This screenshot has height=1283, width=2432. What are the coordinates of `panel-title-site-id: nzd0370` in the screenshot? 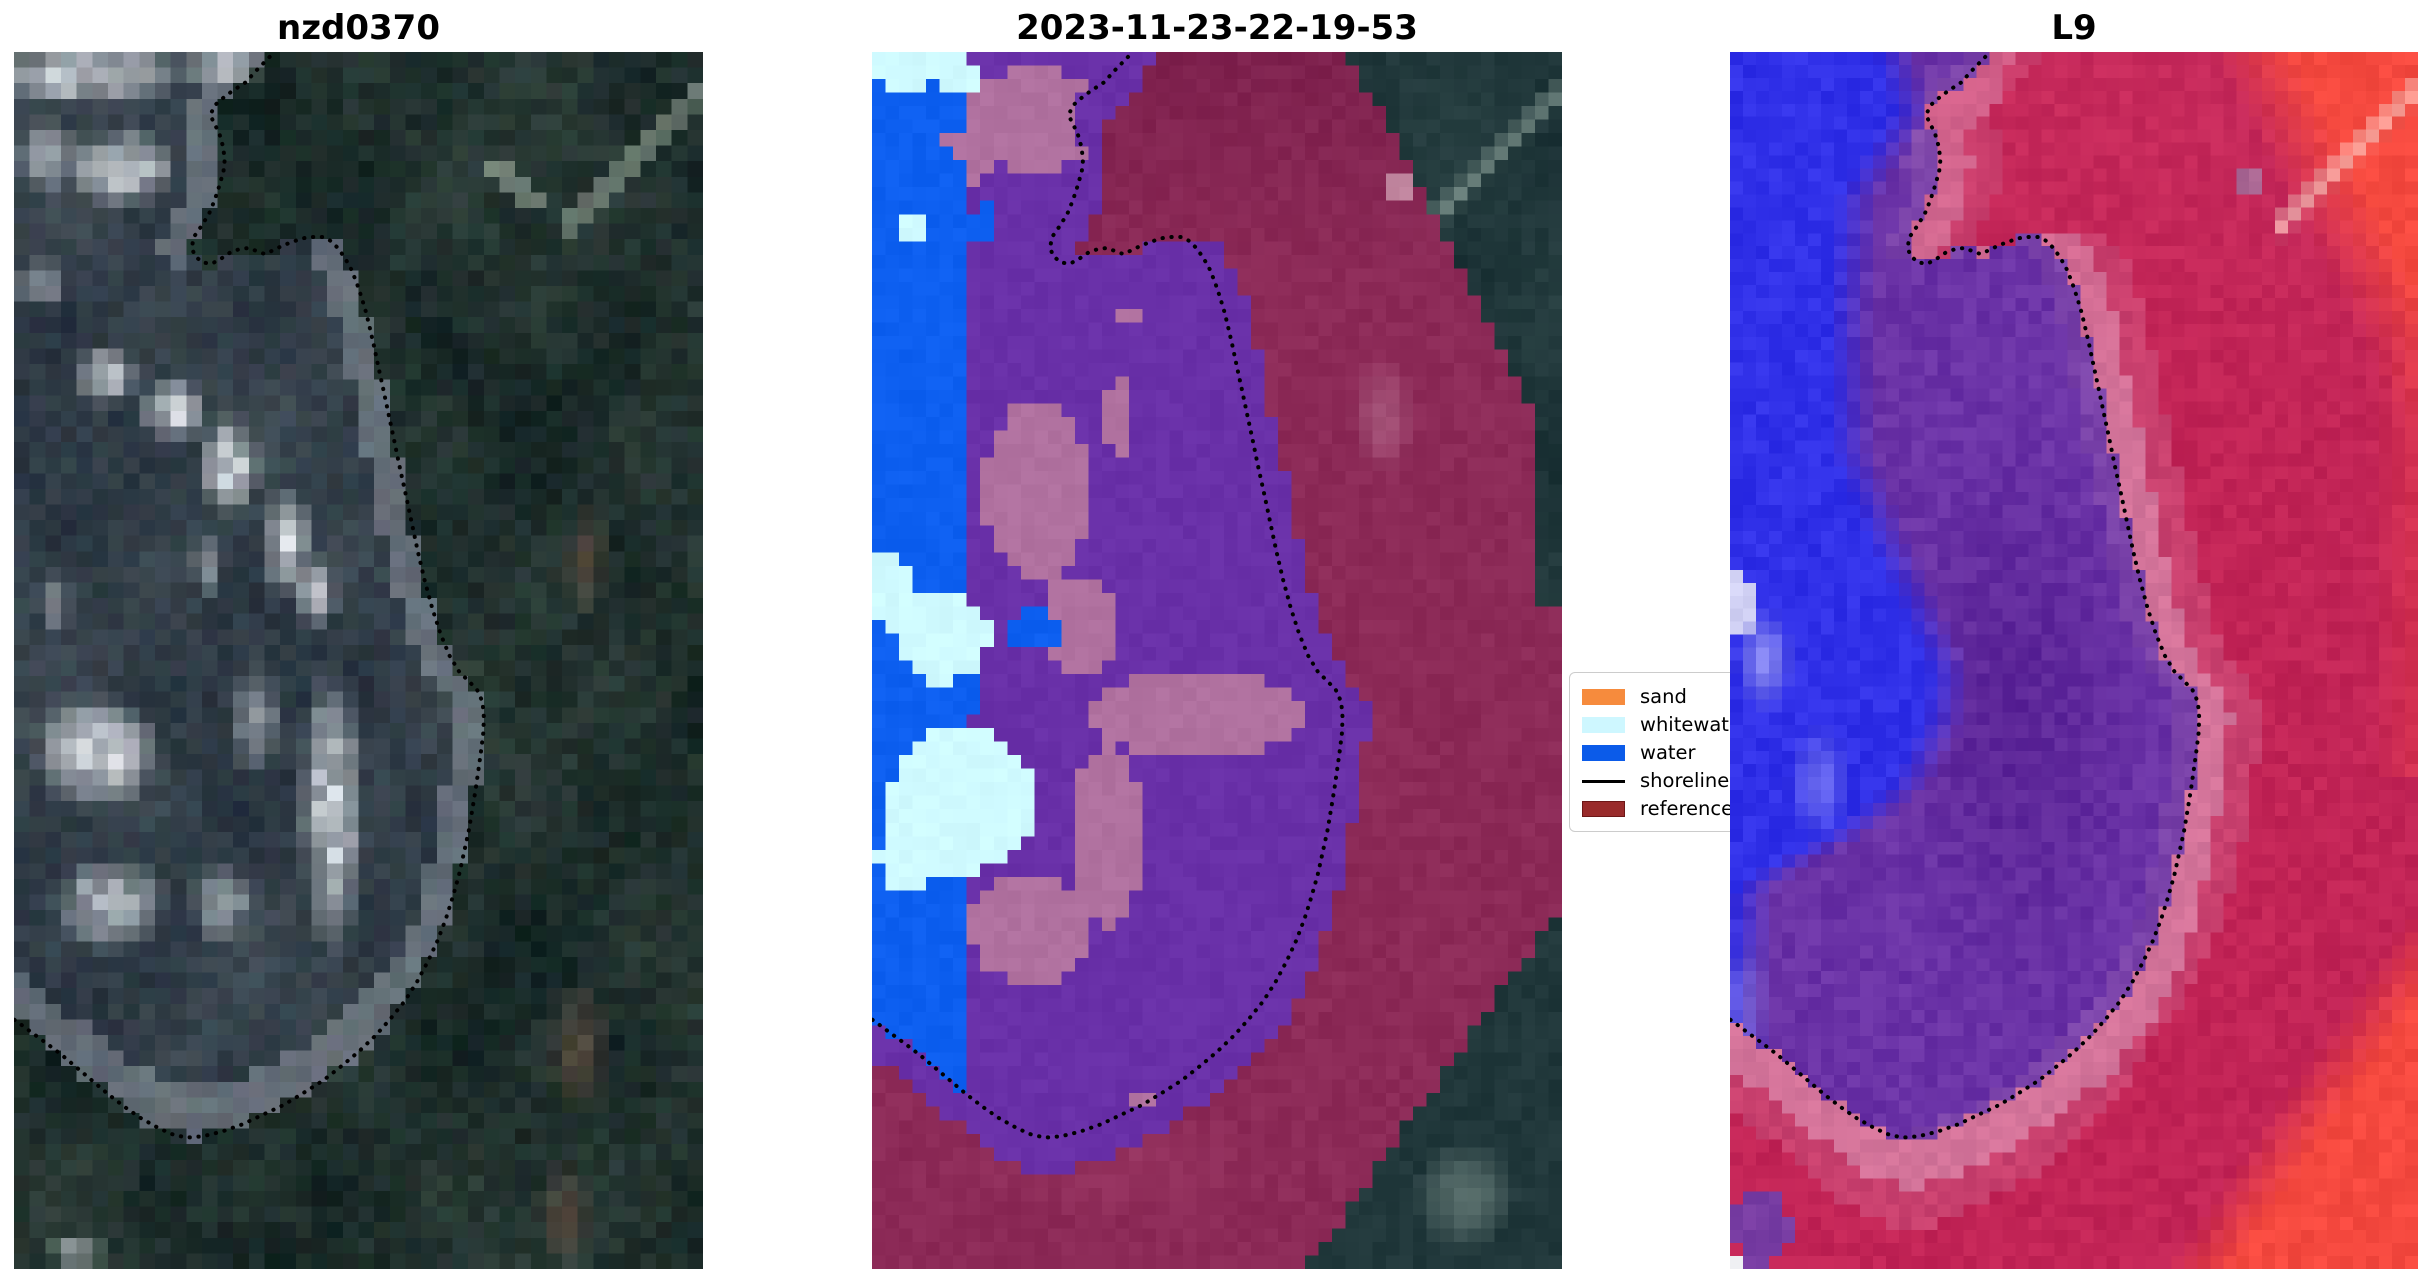 It's located at (358, 28).